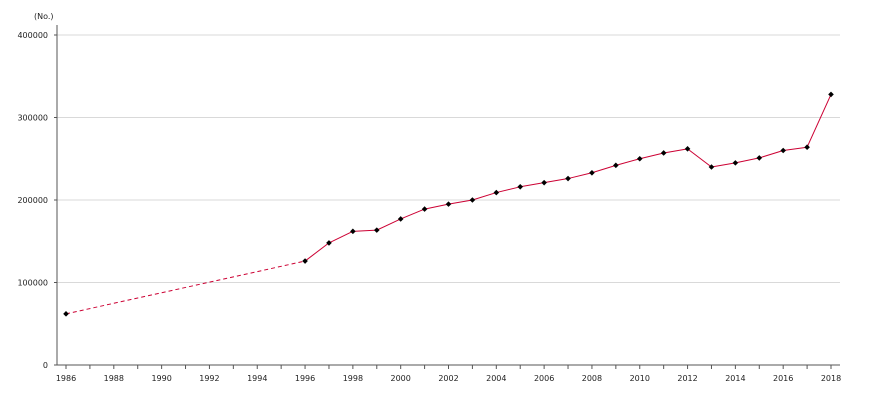 This screenshot has height=400, width=870. Describe the element at coordinates (687, 378) in the screenshot. I see `x-tick-label: 2012` at that location.